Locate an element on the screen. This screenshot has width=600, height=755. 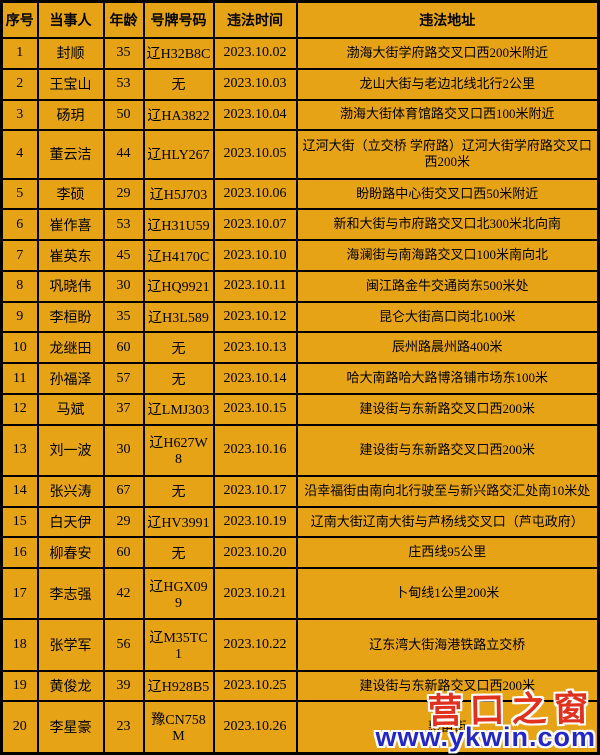
table-row: 8 巩晓伟 30 辽HQ9921 2023.10.11 闽江路金牛交通岗东500米处 is located at coordinates (300, 286).